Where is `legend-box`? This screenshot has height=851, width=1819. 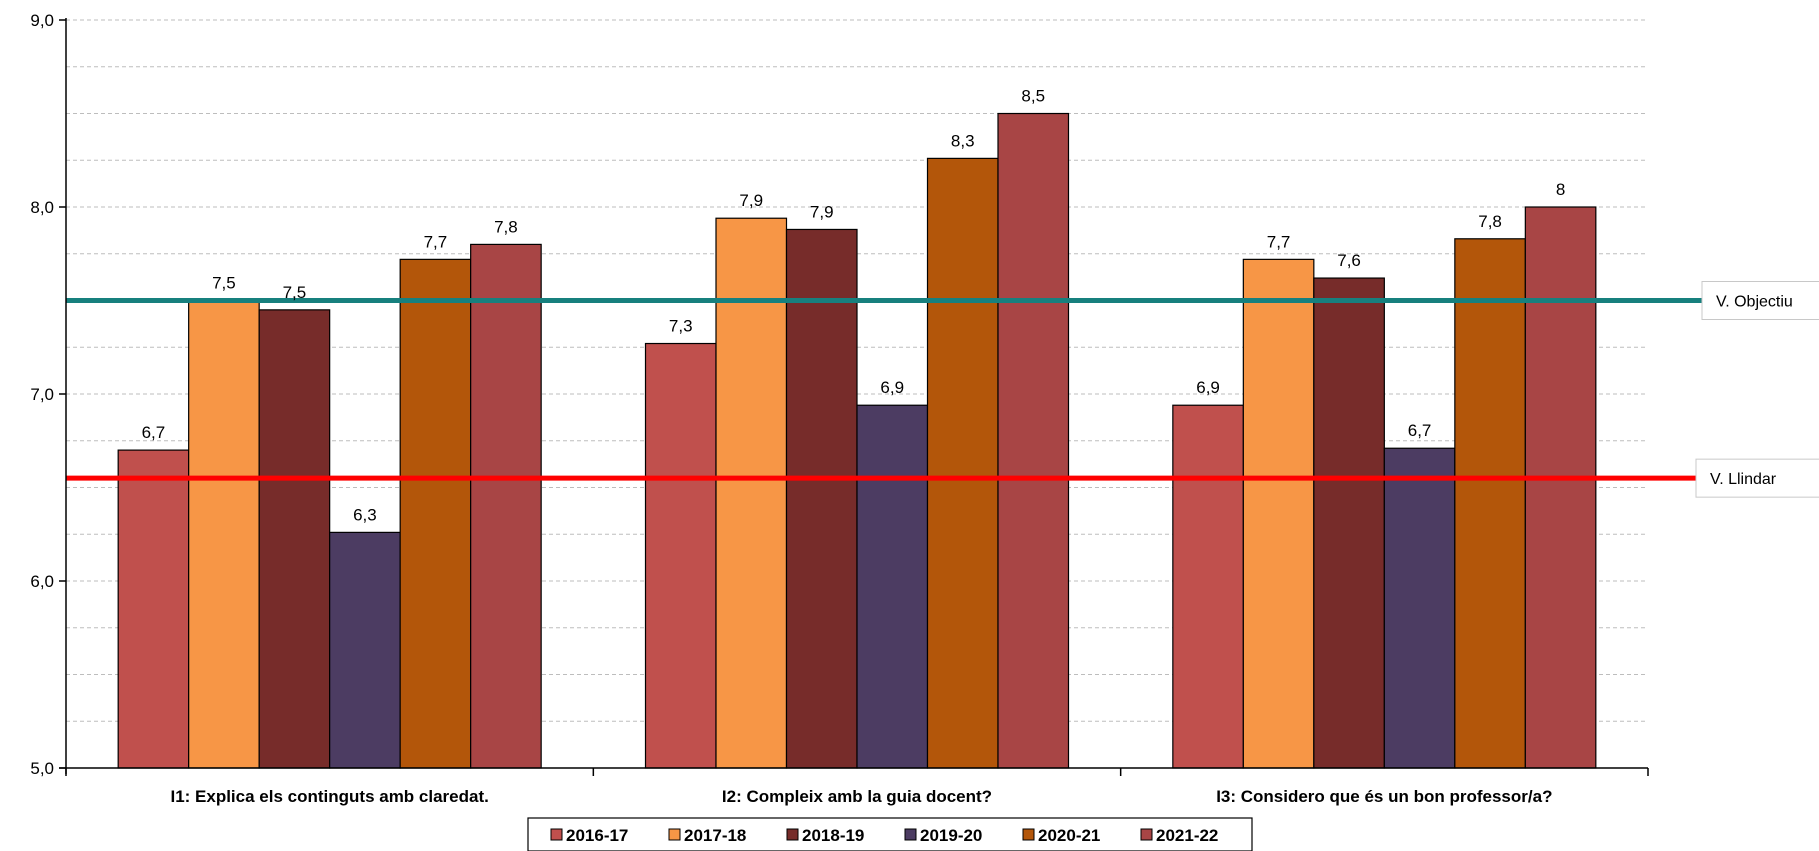 legend-box is located at coordinates (890, 834).